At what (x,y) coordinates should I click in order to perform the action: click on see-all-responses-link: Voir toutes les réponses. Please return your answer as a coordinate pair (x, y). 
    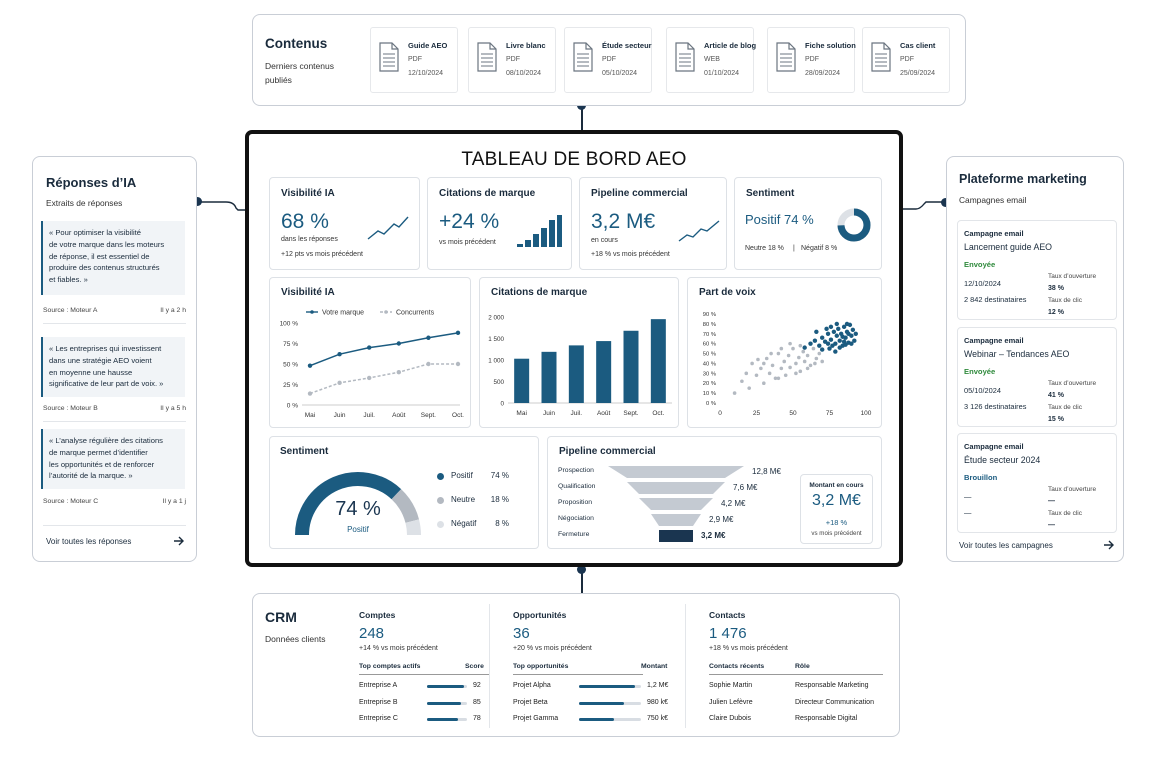
    Looking at the image, I should click on (89, 541).